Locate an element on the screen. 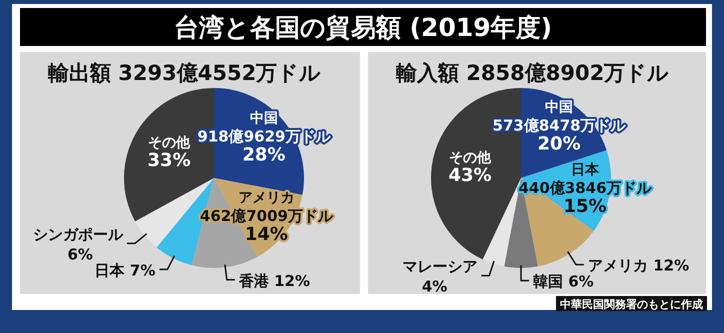 This screenshot has width=724, height=333. slice-label: 韓国 6% is located at coordinates (563, 281).